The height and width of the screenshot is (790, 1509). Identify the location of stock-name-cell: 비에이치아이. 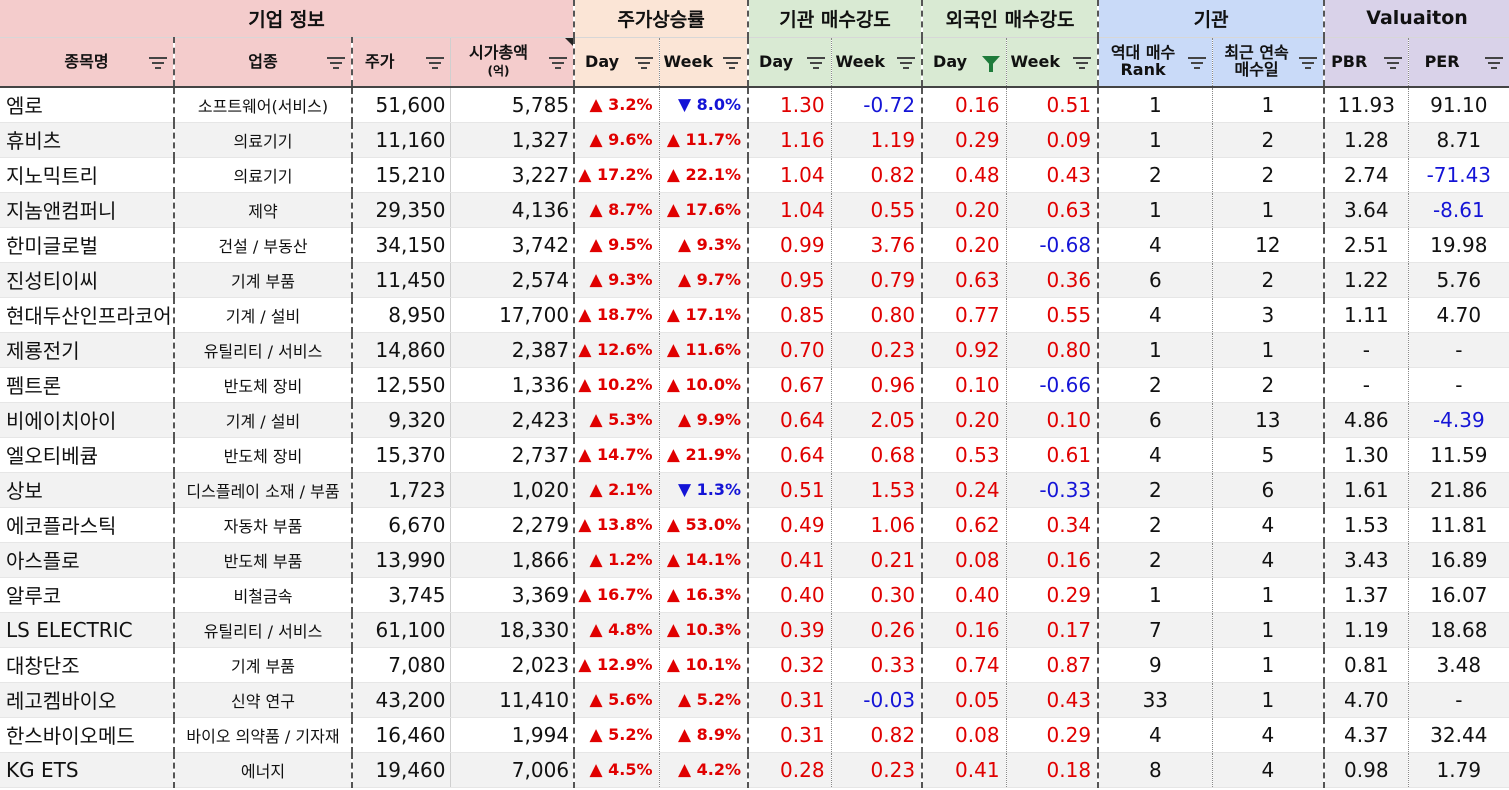
(87, 420).